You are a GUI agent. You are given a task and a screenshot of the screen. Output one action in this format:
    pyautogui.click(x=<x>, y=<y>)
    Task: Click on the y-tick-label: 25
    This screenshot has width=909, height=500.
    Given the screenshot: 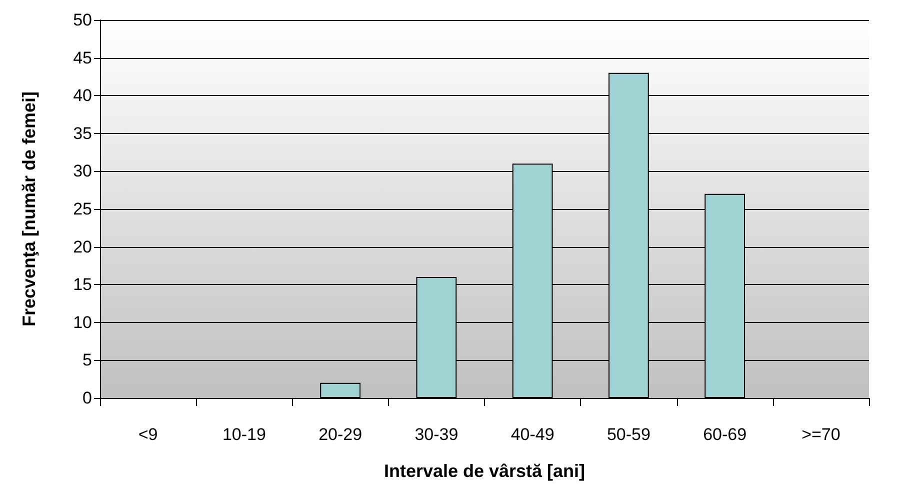 What is the action you would take?
    pyautogui.click(x=82, y=209)
    